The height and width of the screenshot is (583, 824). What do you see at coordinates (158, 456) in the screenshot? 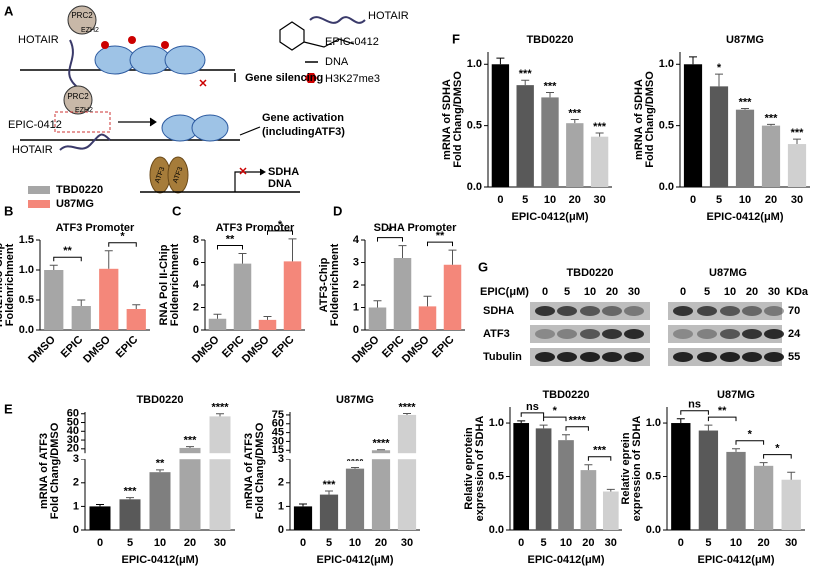
I see `axis-break` at bounding box center [158, 456].